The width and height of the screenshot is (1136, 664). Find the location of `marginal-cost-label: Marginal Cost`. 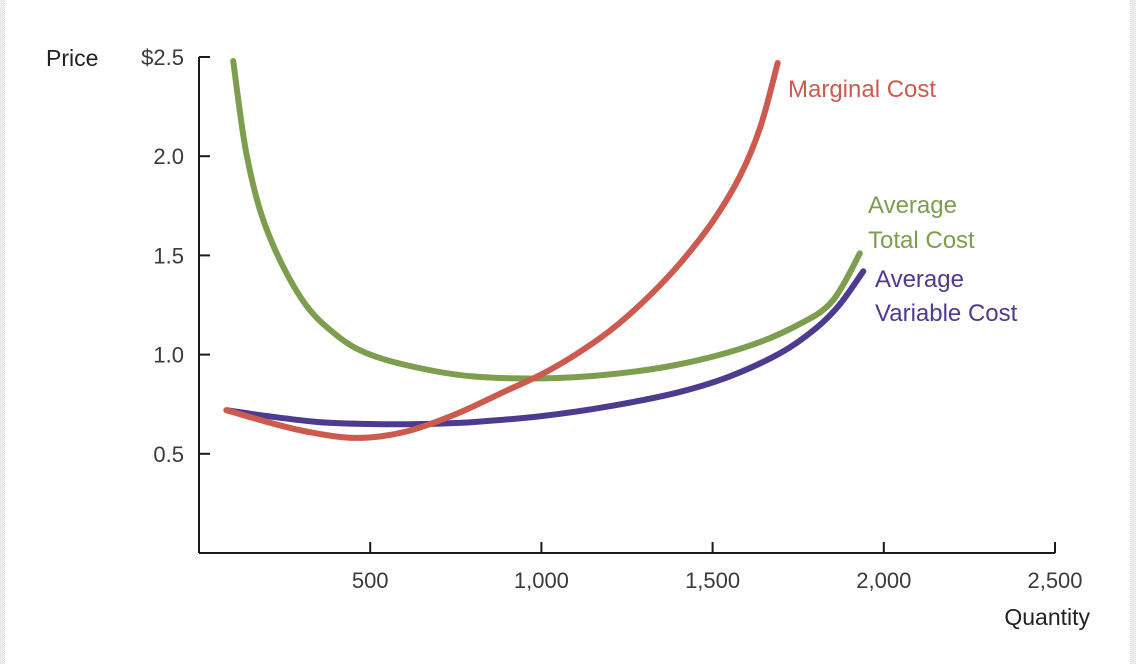

marginal-cost-label: Marginal Cost is located at coordinates (862, 89).